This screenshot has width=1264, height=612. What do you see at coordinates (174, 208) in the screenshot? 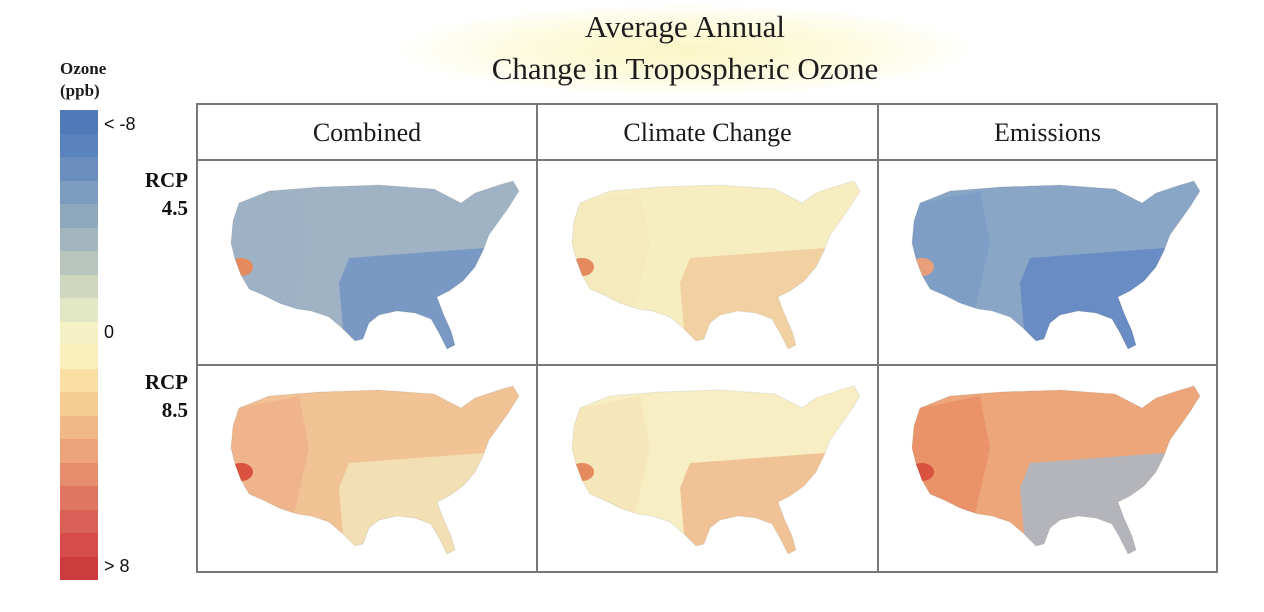
I see `row-label-line-2: 4.5` at bounding box center [174, 208].